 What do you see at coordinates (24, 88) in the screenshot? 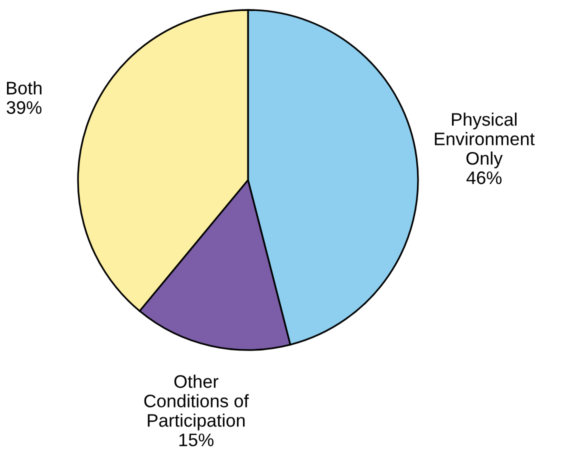
I see `slice-label: Both` at bounding box center [24, 88].